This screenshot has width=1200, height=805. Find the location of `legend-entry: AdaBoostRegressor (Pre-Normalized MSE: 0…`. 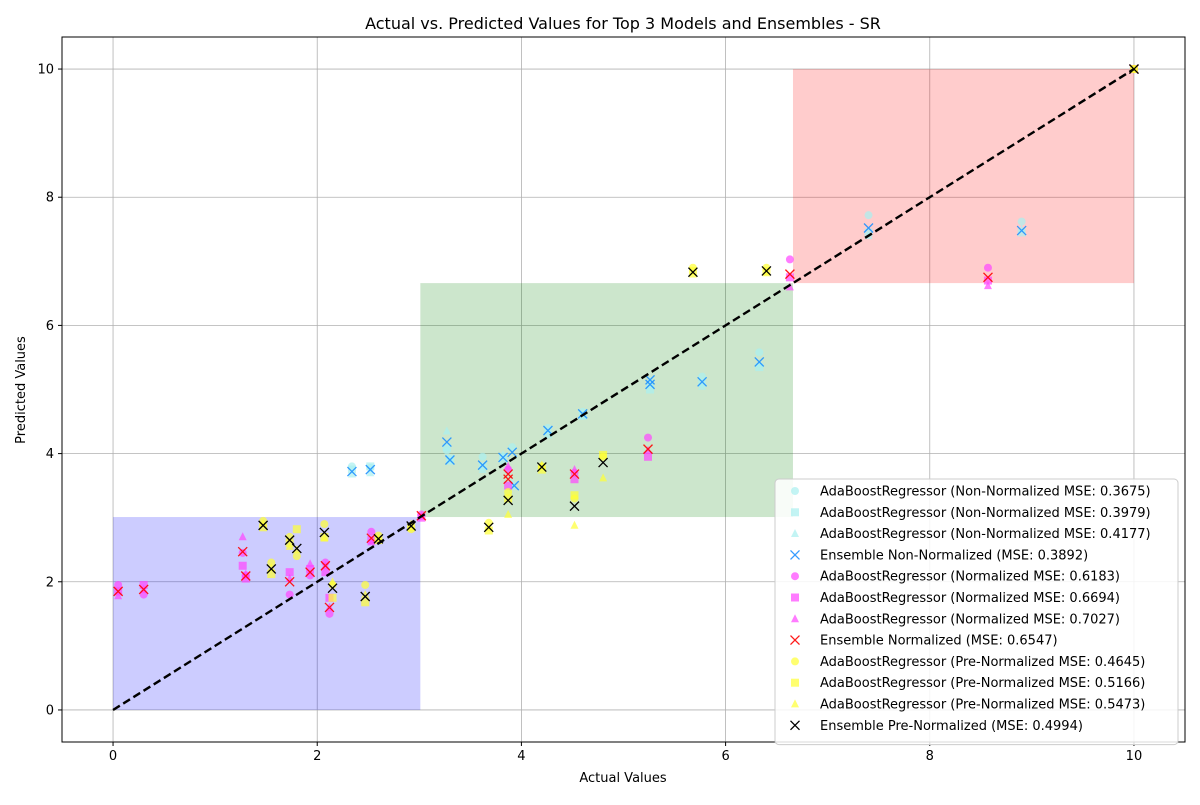

legend-entry: AdaBoostRegressor (Pre-Normalized MSE: 0… is located at coordinates (968, 683).